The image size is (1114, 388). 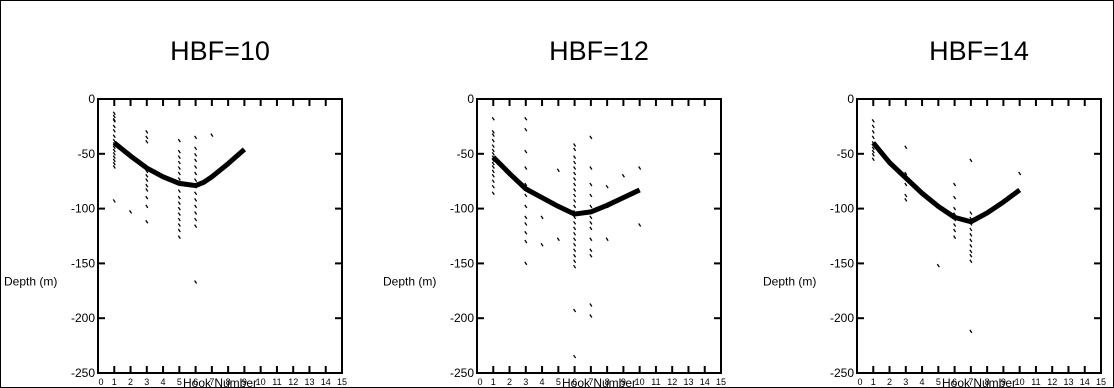 What do you see at coordinates (979, 381) in the screenshot?
I see `x-axis-label: Hook Number` at bounding box center [979, 381].